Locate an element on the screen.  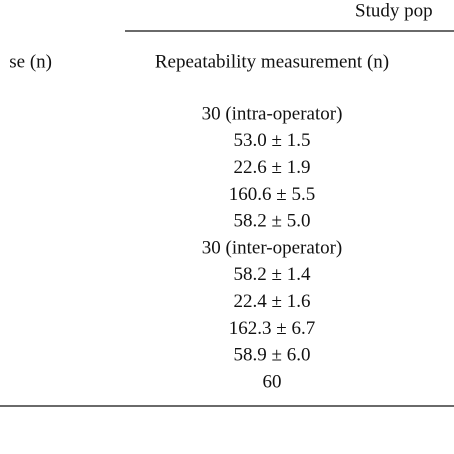
table-cell: 60 is located at coordinates (272, 381).